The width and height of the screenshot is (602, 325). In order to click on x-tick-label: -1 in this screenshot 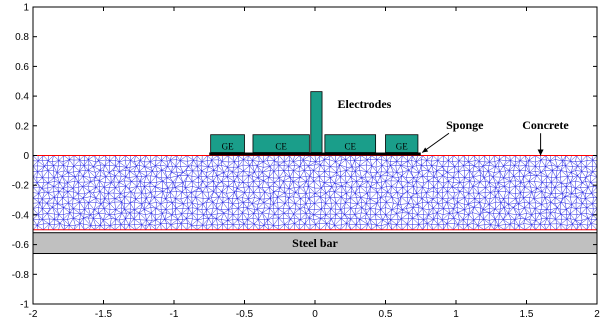, I will do `click(174, 314)`.